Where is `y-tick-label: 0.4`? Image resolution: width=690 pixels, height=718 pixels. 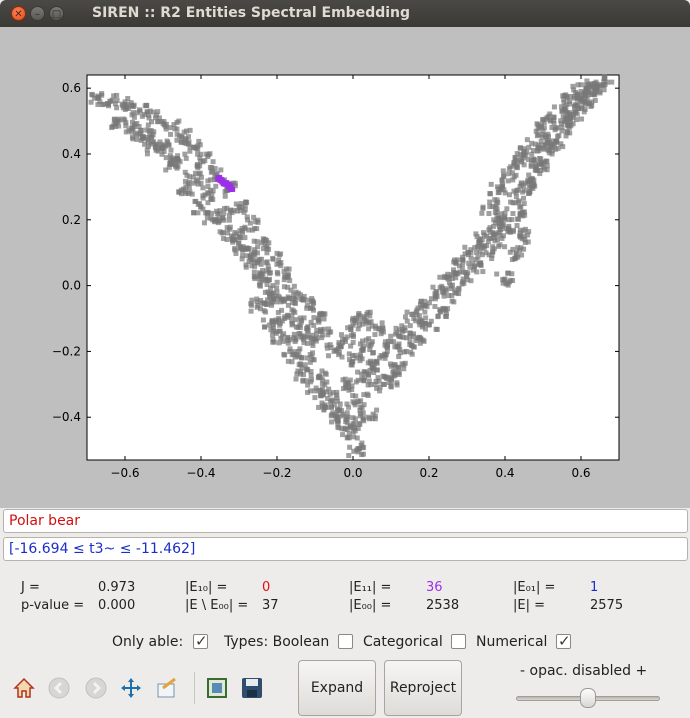 y-tick-label: 0.4 is located at coordinates (71, 154).